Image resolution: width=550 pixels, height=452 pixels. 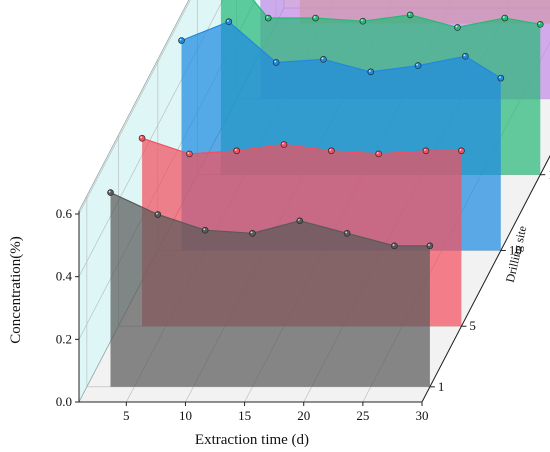 What do you see at coordinates (64, 401) in the screenshot?
I see `y-tick-label: 0.0` at bounding box center [64, 401].